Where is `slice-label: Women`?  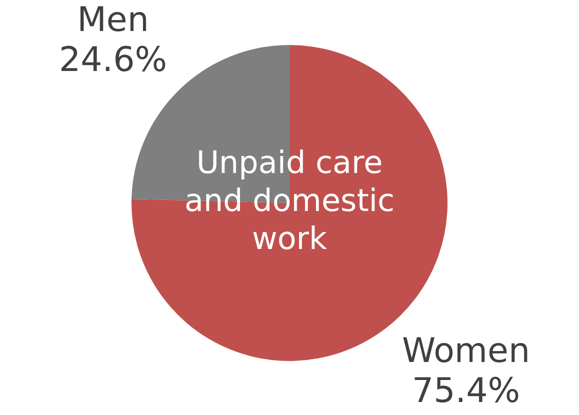
slice-label: Women is located at coordinates (466, 350).